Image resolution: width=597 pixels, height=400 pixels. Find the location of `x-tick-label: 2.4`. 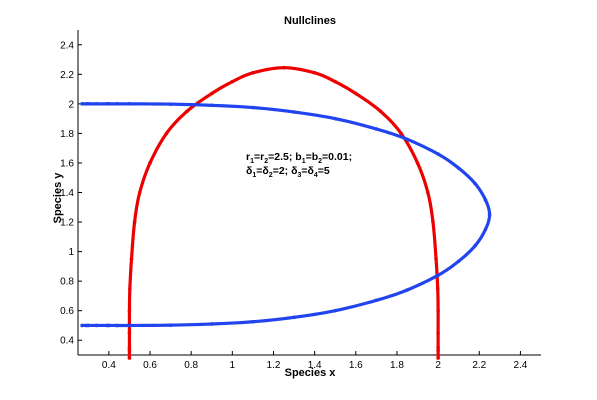

x-tick-label: 2.4 is located at coordinates (520, 365).